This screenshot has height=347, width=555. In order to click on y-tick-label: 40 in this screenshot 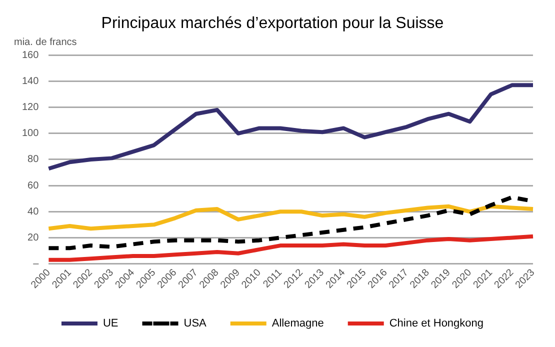, I will do `click(34, 212)`.